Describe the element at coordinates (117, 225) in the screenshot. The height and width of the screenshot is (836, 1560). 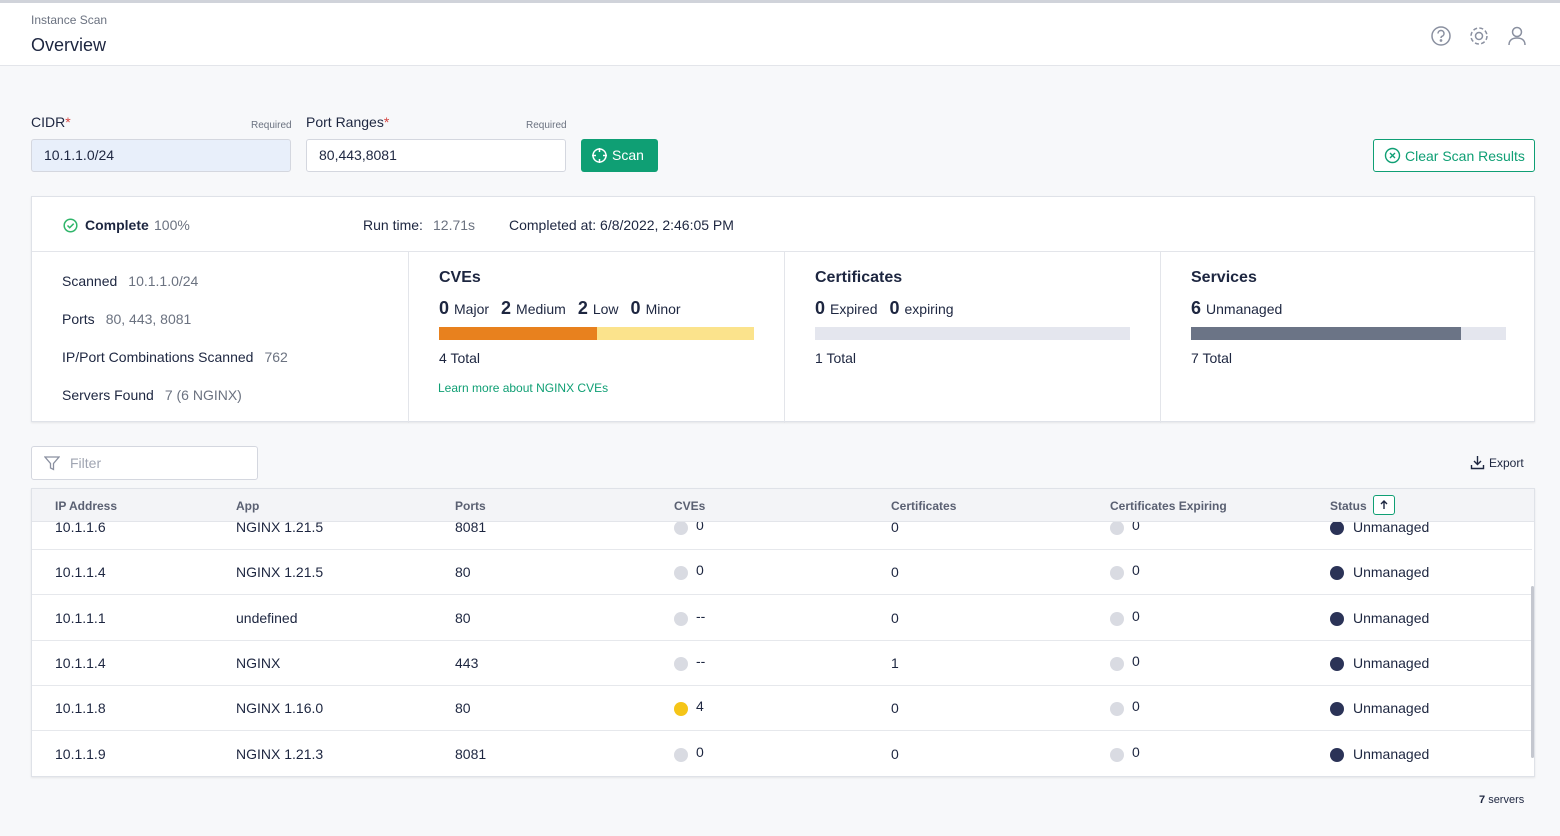
I see `status-state: Complete` at that location.